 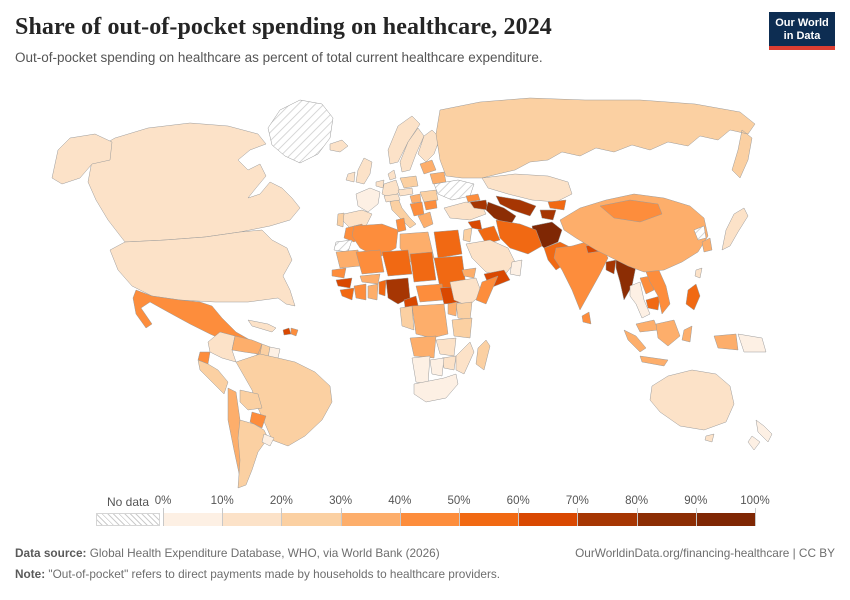 I want to click on map-region-iran, so click(x=519, y=237).